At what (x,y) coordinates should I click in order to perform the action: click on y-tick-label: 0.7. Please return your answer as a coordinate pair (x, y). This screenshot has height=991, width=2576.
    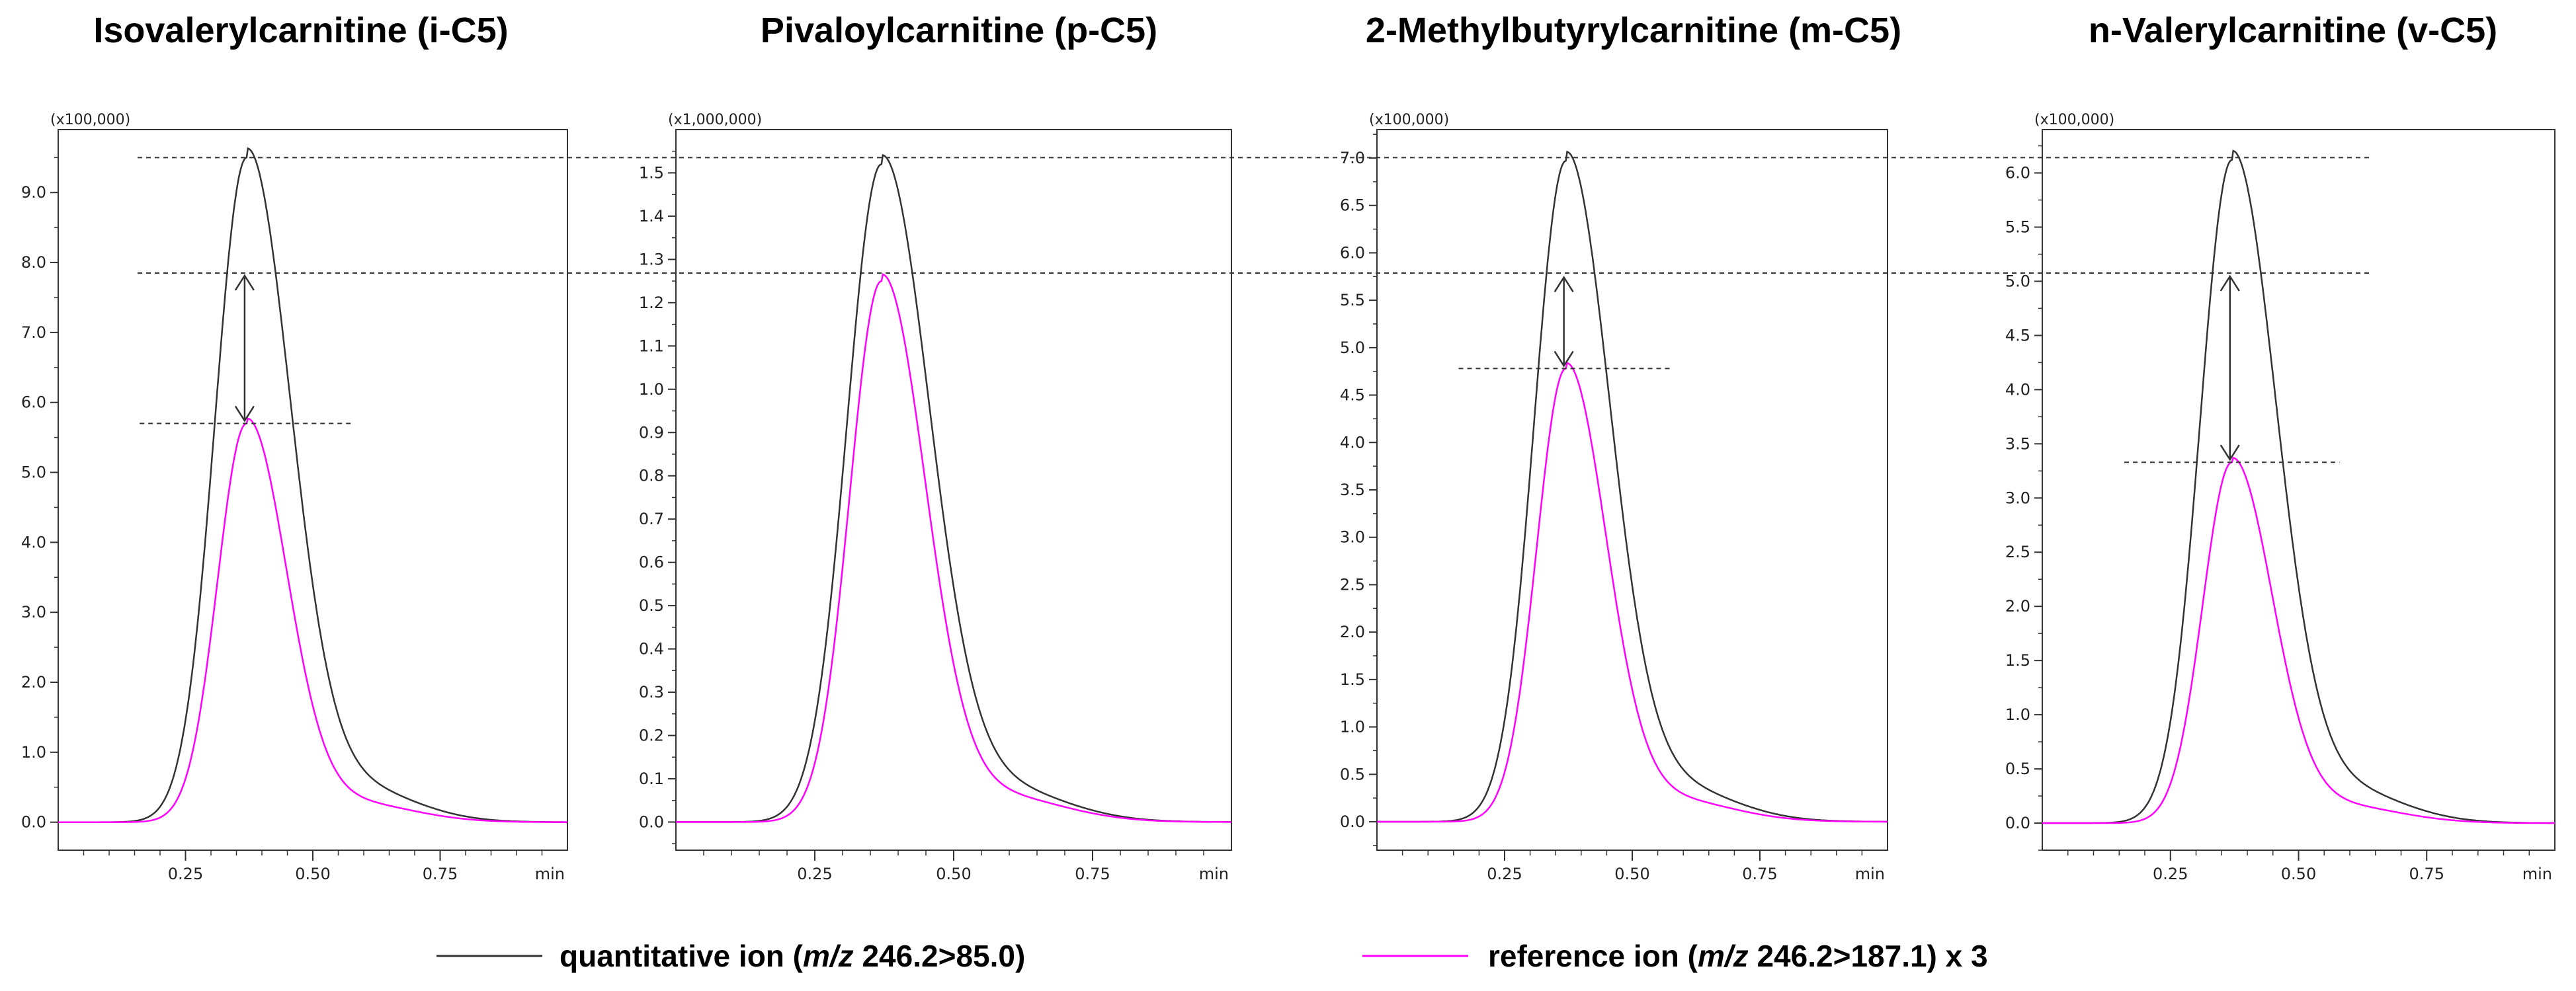
    Looking at the image, I should click on (651, 519).